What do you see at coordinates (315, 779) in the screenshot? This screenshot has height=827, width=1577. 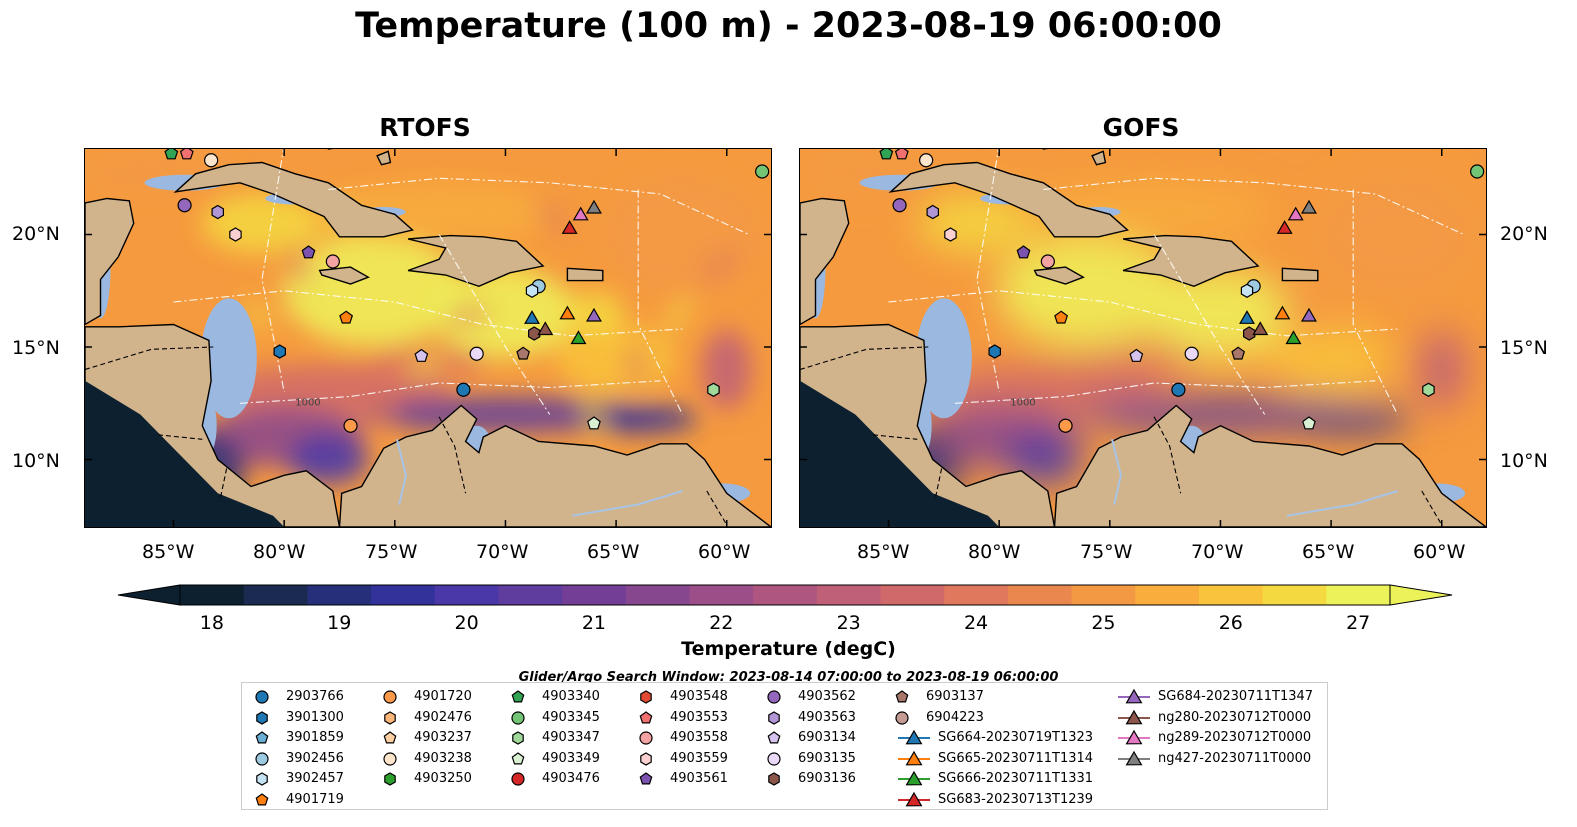 I see `legend-label: 3902457` at bounding box center [315, 779].